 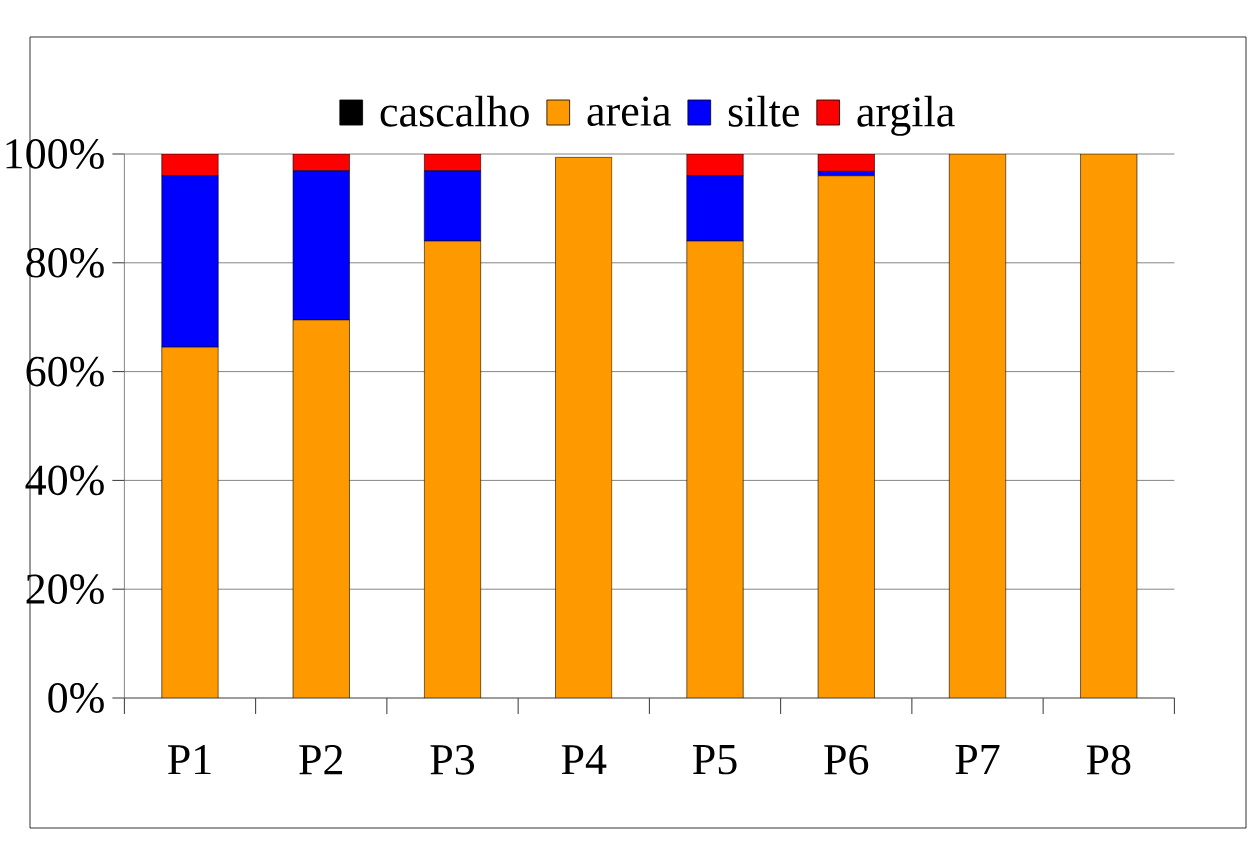 I want to click on y-tick-label: 60%, so click(x=65, y=371).